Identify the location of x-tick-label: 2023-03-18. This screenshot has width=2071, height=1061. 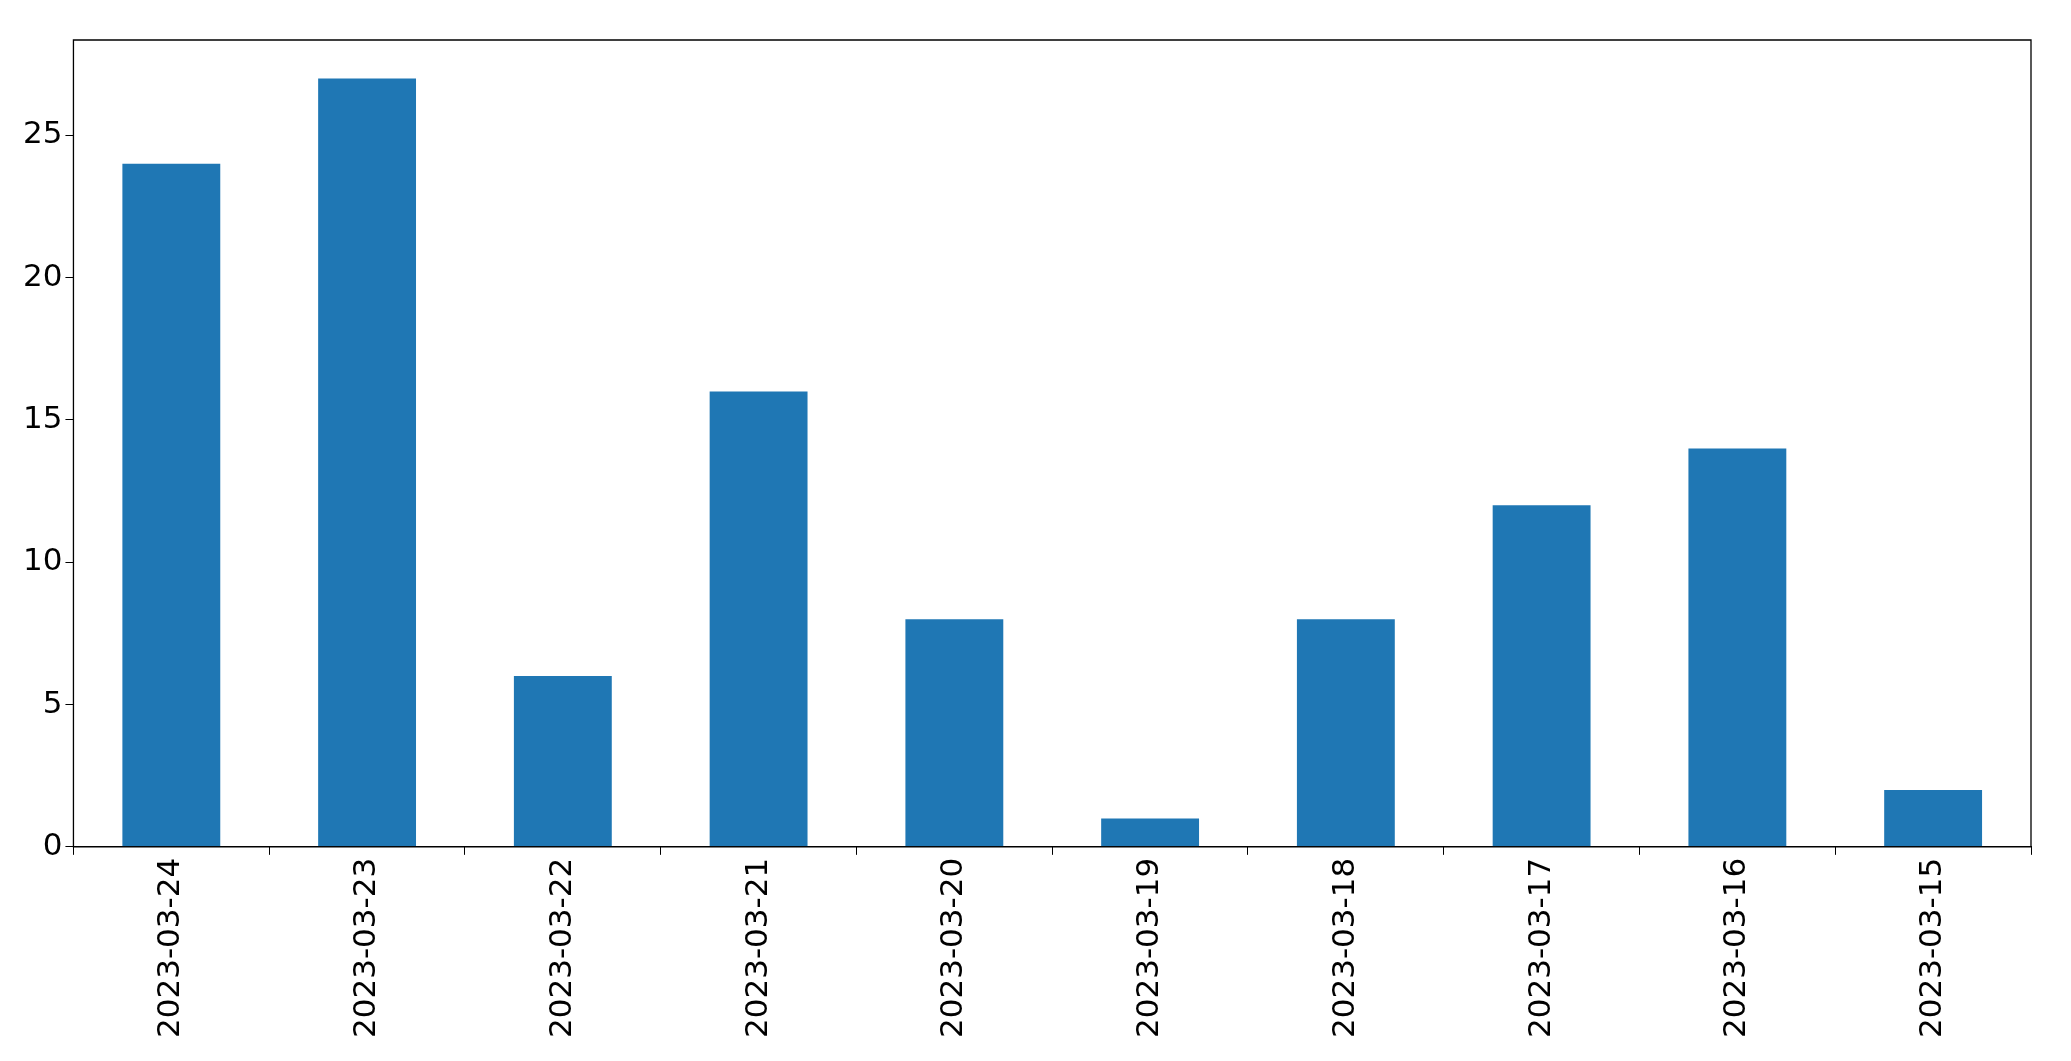
(1342, 948).